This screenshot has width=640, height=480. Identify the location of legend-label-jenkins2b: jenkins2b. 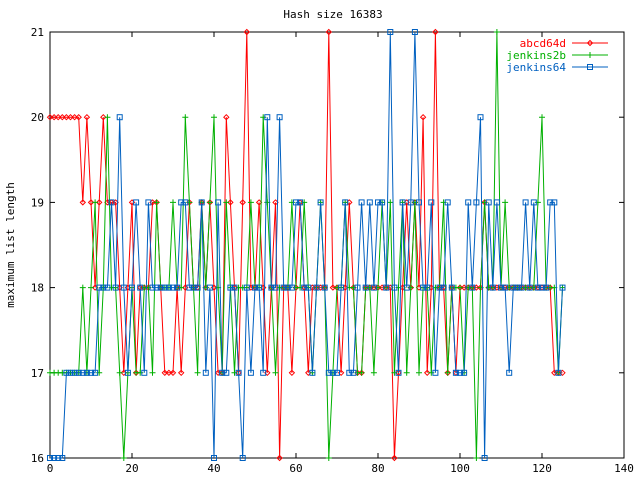
(536, 55).